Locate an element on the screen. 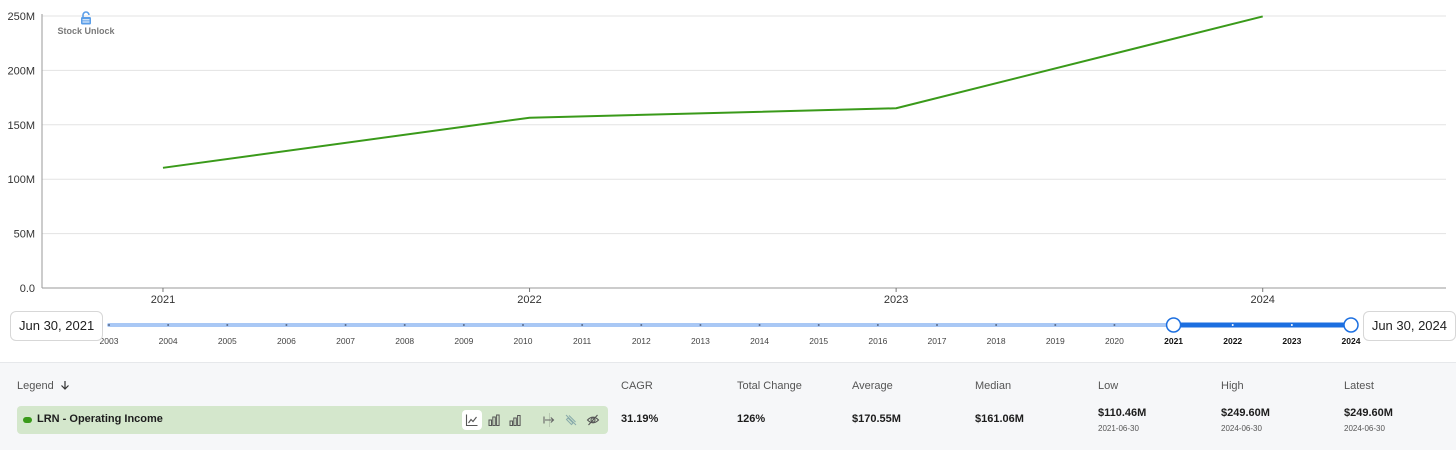 The height and width of the screenshot is (450, 1456). latest-value: $249.60M is located at coordinates (1368, 413).